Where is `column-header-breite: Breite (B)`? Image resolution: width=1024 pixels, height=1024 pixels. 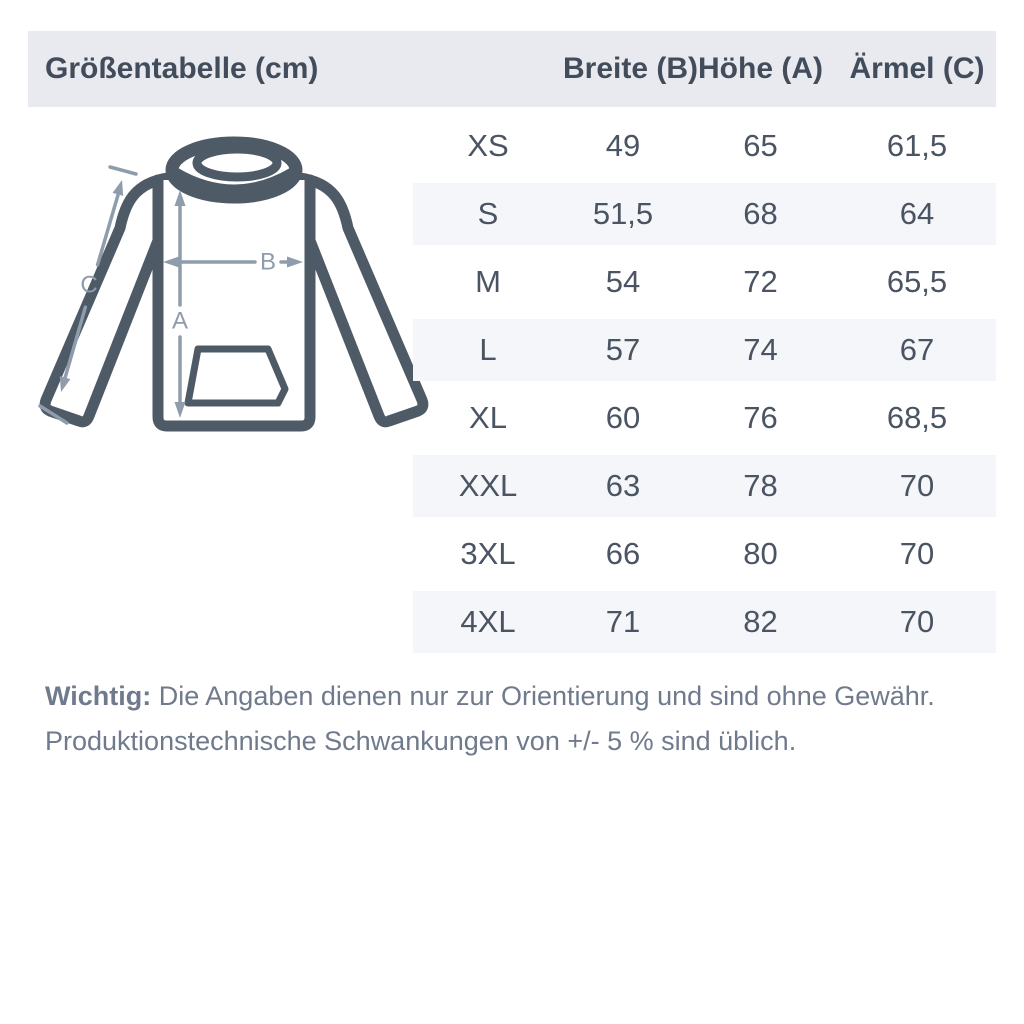 column-header-breite: Breite (B) is located at coordinates (631, 68).